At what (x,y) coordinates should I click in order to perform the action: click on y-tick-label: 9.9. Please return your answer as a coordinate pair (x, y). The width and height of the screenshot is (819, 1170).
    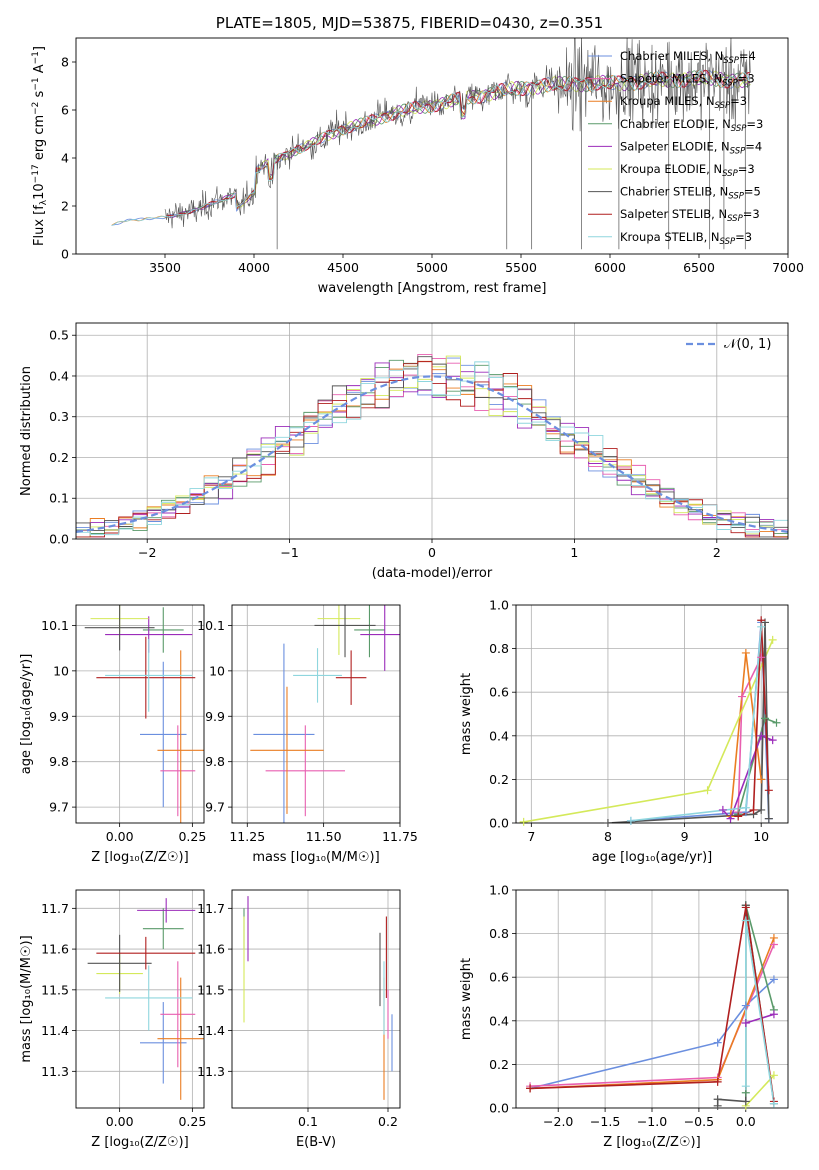
    Looking at the image, I should click on (59, 716).